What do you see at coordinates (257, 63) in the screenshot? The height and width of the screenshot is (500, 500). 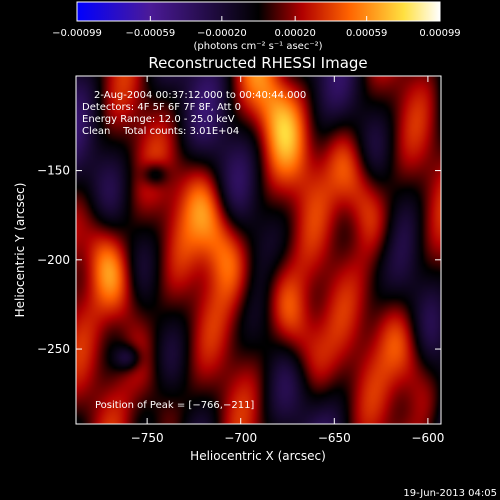 I see `chart-title: Reconstructed RHESSI Image` at bounding box center [257, 63].